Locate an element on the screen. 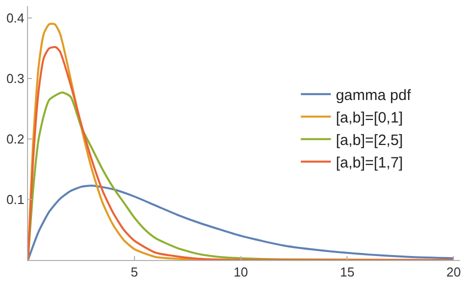 The image size is (474, 286). legend-label: [a,b]=[1,7] is located at coordinates (369, 163).